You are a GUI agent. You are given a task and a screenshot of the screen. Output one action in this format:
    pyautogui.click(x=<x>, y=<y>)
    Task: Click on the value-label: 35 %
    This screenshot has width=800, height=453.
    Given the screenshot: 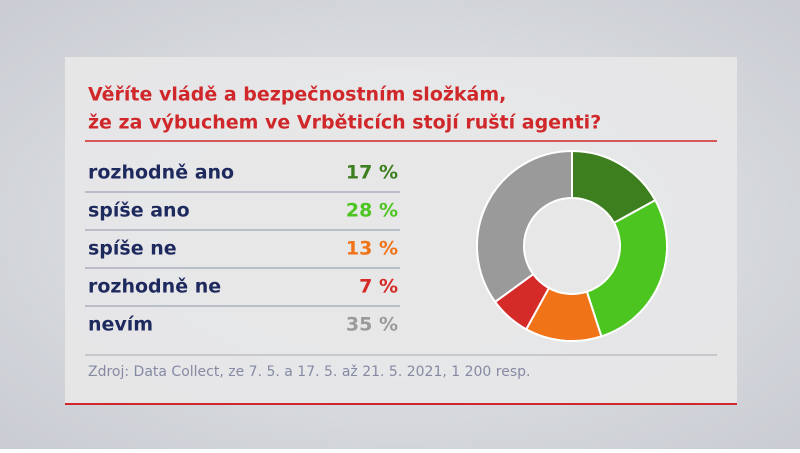 What is the action you would take?
    pyautogui.click(x=372, y=325)
    